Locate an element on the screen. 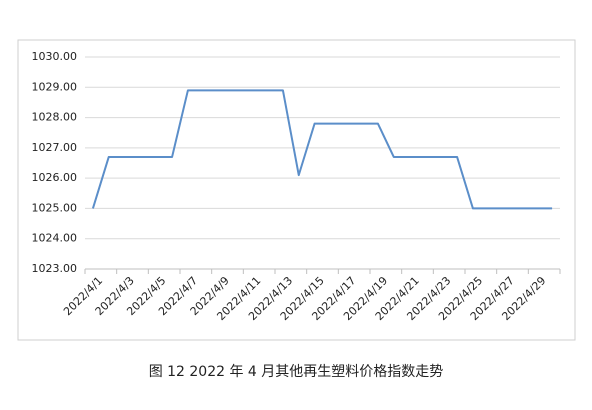 The height and width of the screenshot is (410, 592). chart-caption: 图 12 2022 年 4 月其他再生塑料价格指数走势 is located at coordinates (296, 372).